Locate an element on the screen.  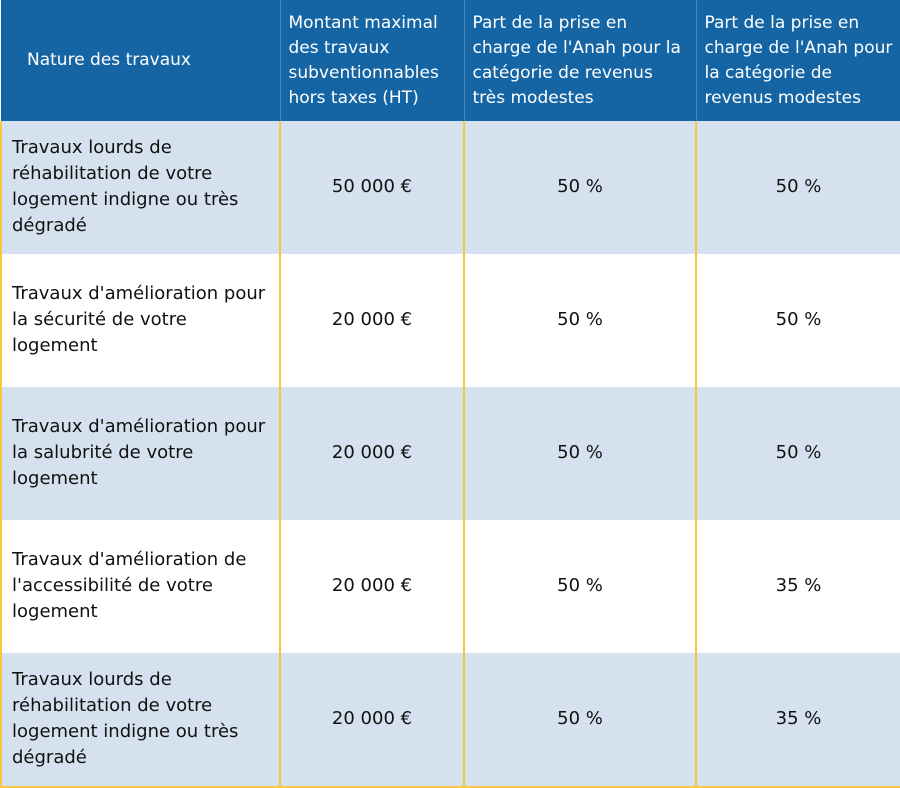
cell-montant: 50 000 € is located at coordinates (372, 187).